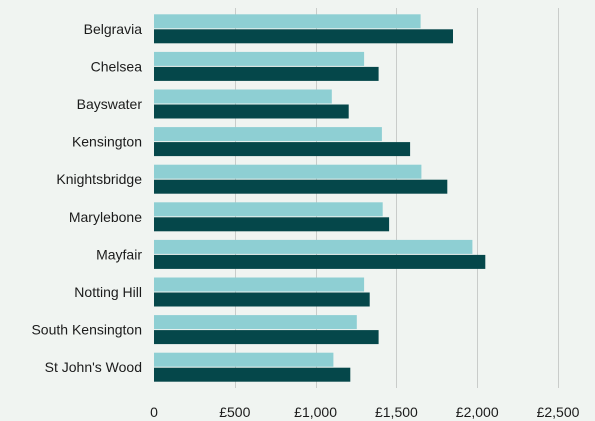 The width and height of the screenshot is (595, 421). I want to click on category-label: Chelsea, so click(117, 66).